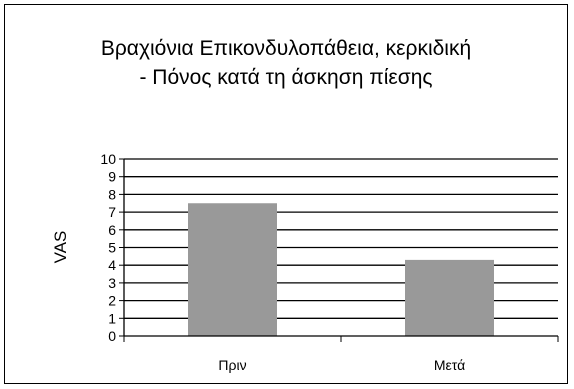  I want to click on y-tick-label: 7, so click(112, 212).